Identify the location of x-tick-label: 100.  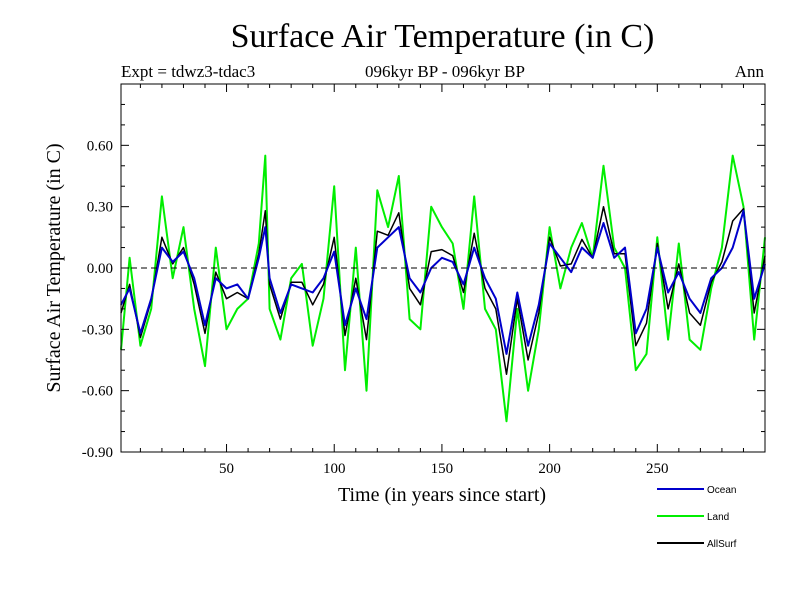
(334, 469).